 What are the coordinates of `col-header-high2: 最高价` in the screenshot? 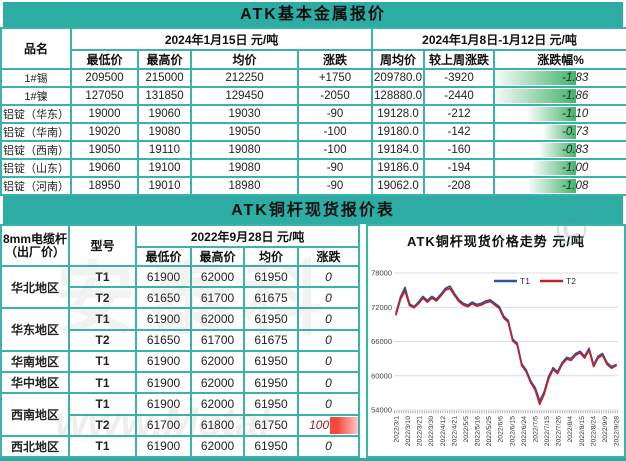 It's located at (217, 256).